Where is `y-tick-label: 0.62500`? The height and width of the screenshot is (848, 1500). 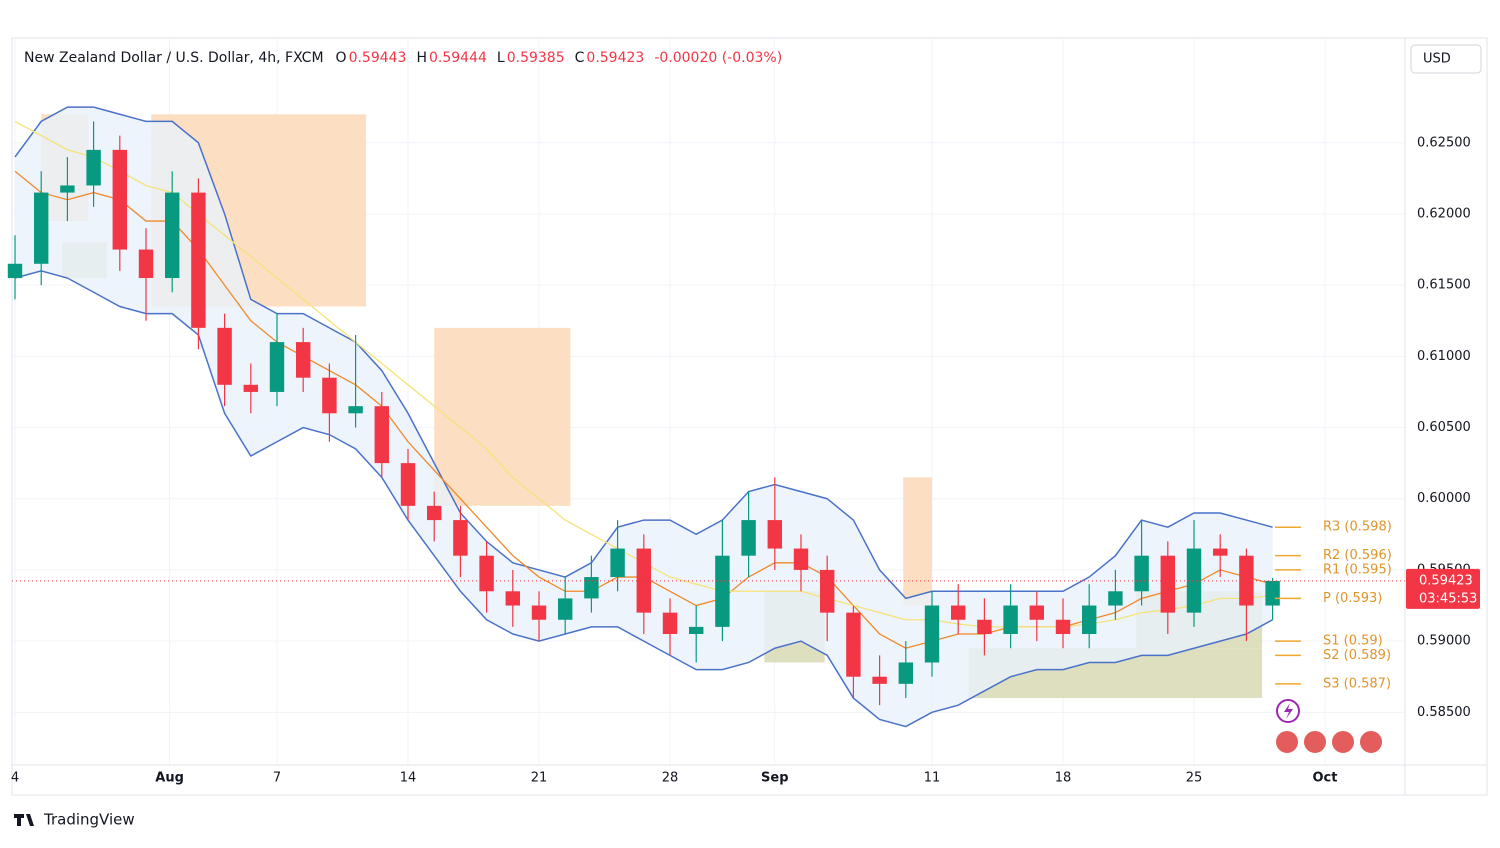
y-tick-label: 0.62500 is located at coordinates (1444, 142).